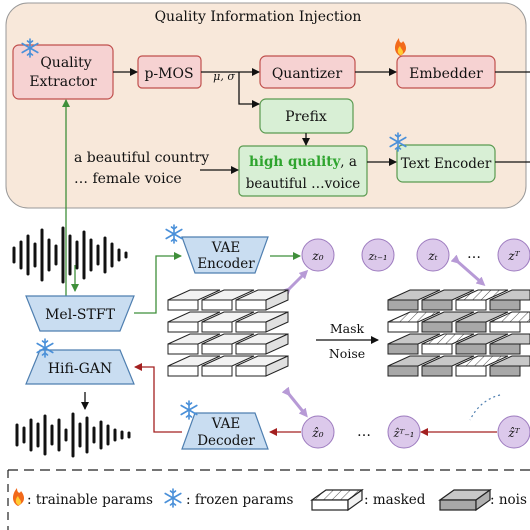 The width and height of the screenshot is (530, 530). What do you see at coordinates (158, 399) in the screenshot?
I see `arrow-decoder-hifigan` at bounding box center [158, 399].